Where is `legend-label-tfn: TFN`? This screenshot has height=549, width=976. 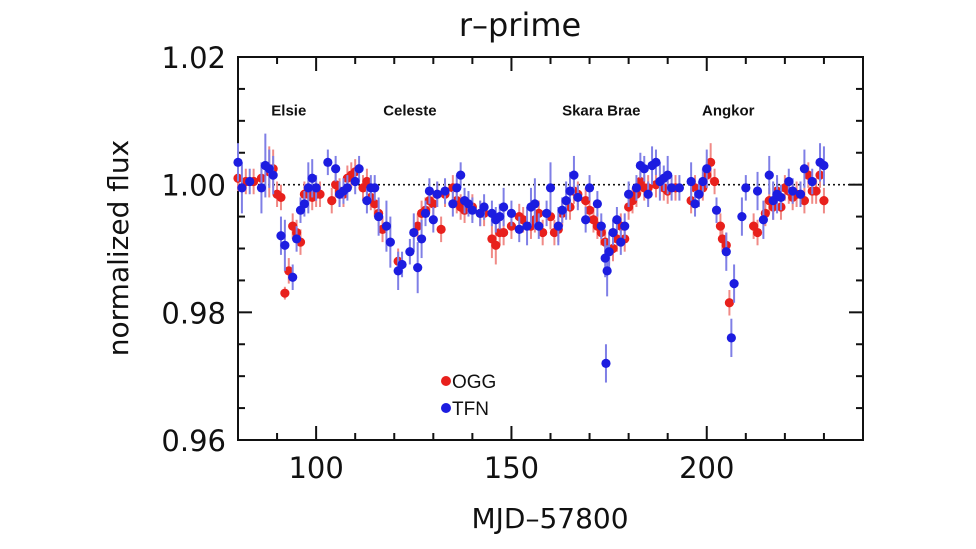 legend-label-tfn: TFN is located at coordinates (470, 409).